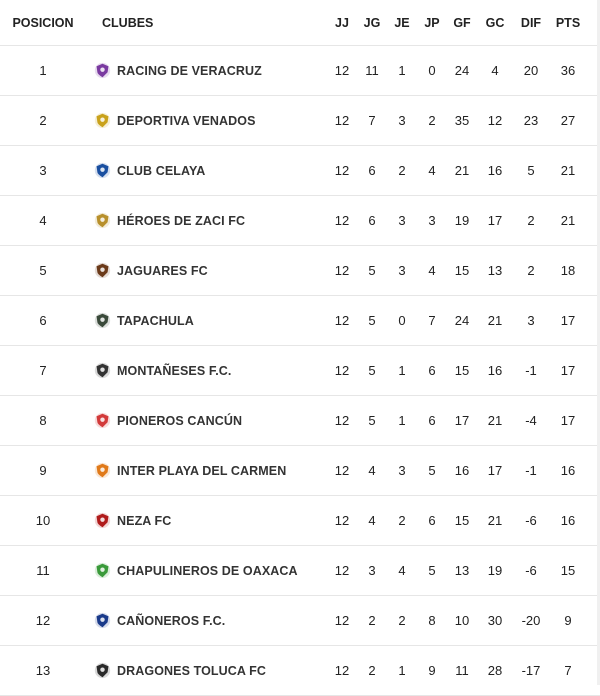 This screenshot has height=696, width=600. I want to click on position-cell: 2, so click(43, 120).